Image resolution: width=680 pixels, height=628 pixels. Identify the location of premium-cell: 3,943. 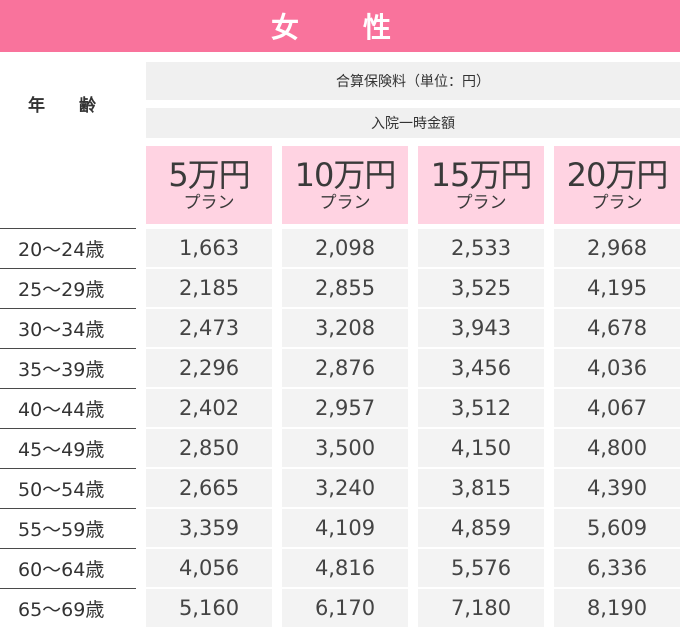
(481, 327).